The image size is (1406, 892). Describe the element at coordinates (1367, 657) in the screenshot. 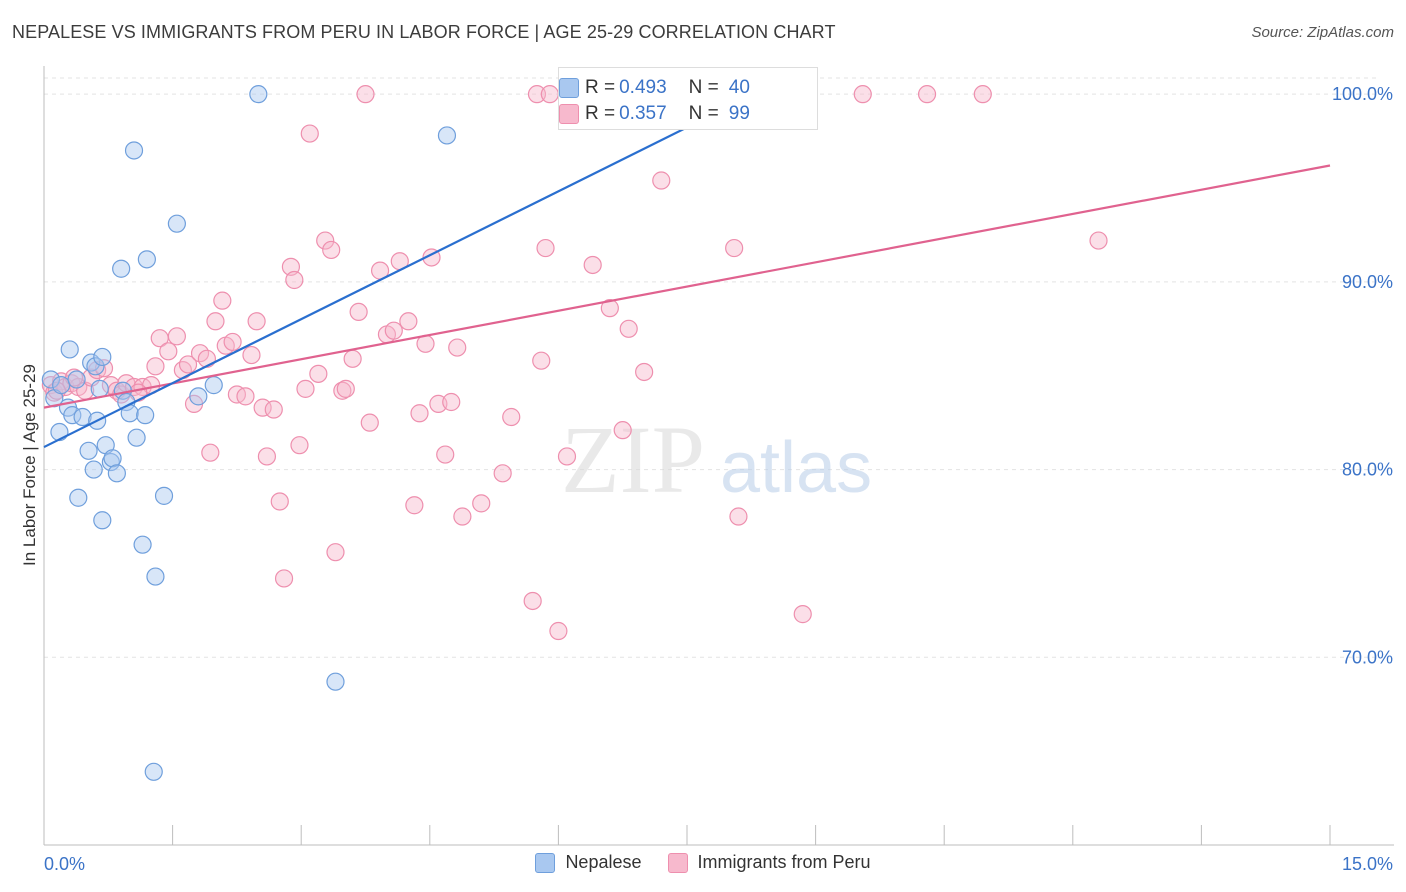

I see `y-tick-label: 70.0%` at that location.